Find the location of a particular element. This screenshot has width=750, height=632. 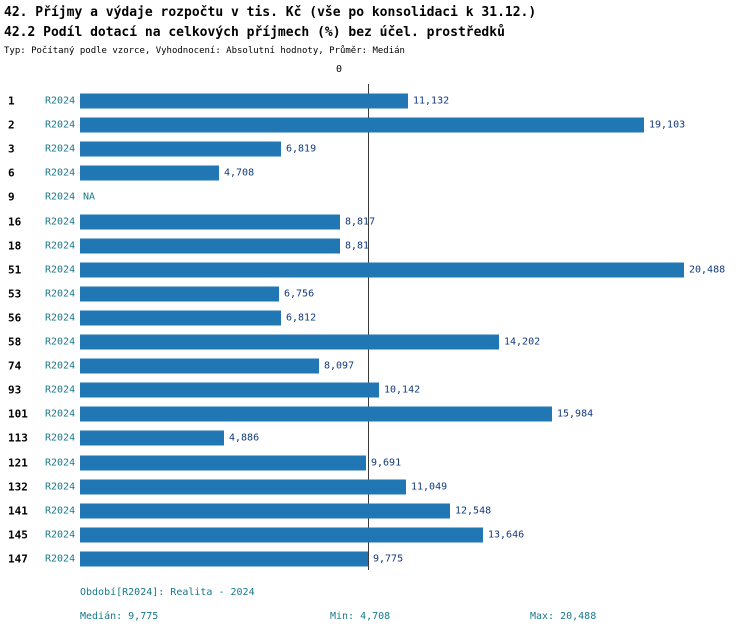

table-row: 1 R2024 11,132 is located at coordinates (375, 101).